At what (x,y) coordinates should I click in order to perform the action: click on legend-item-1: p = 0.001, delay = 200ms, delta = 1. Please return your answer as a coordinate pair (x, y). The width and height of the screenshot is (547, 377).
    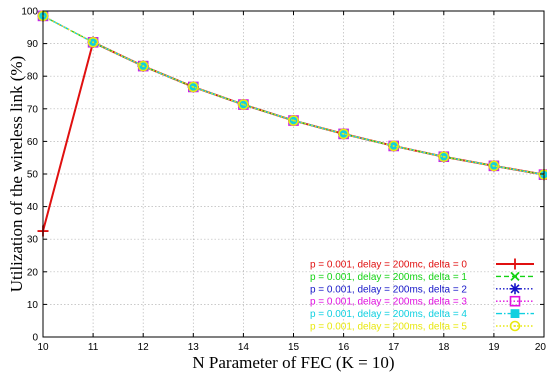
    Looking at the image, I should click on (422, 277).